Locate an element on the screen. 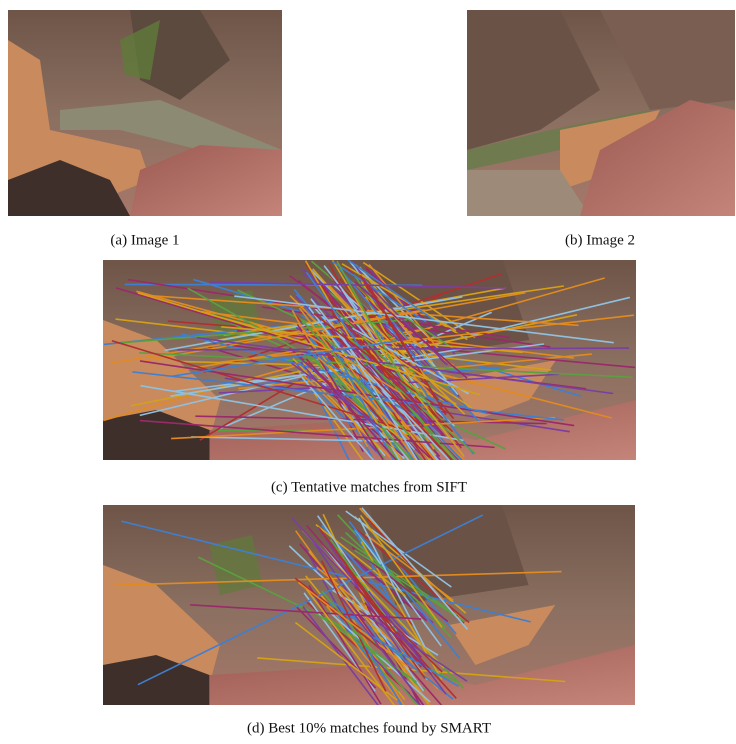 The image size is (736, 744). caption: (d) Best 10% matches found by SMART is located at coordinates (369, 728).